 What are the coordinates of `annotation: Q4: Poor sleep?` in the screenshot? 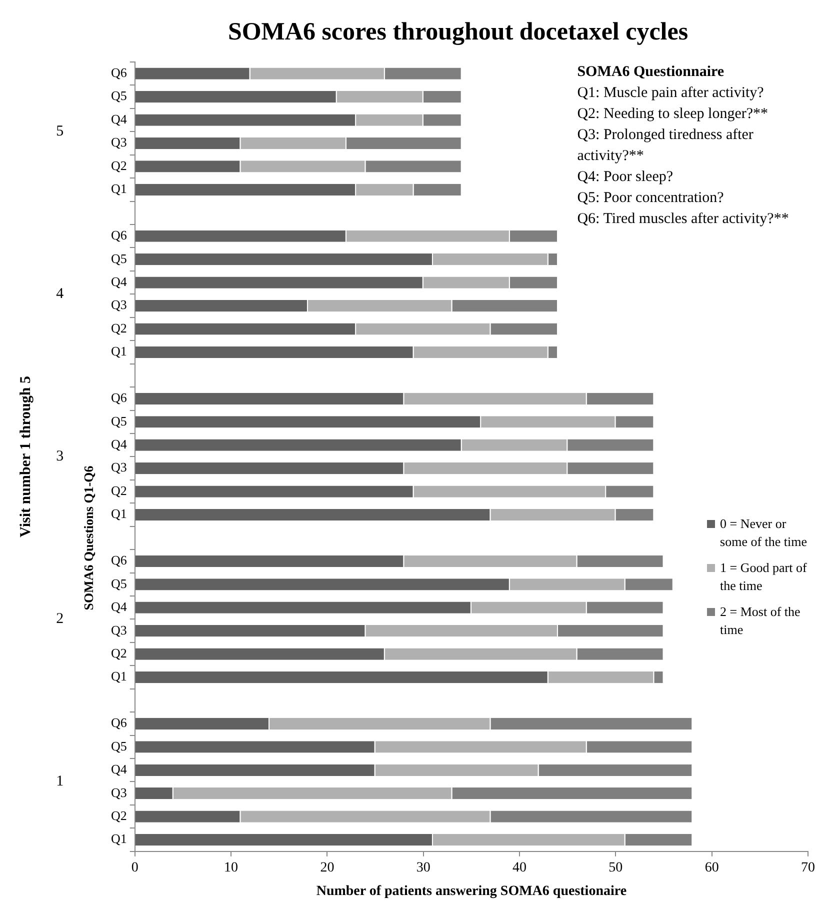 It's located at (625, 177).